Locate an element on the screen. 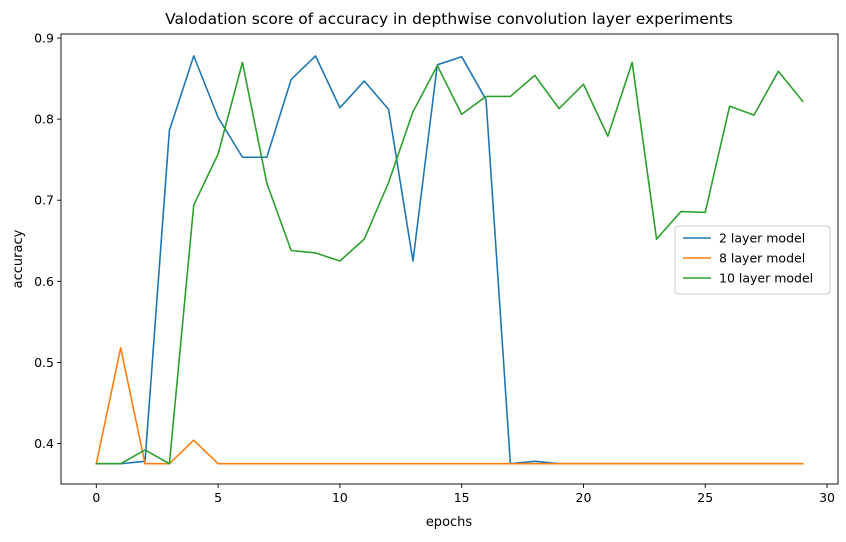 The height and width of the screenshot is (542, 846). legend-box is located at coordinates (752, 260).